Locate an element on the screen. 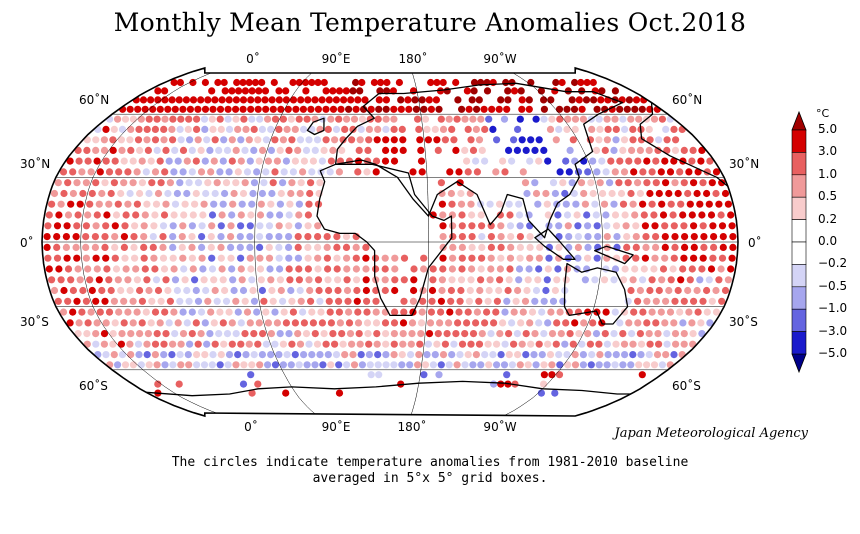 The height and width of the screenshot is (534, 860). lon-label-top-180: 180˚ is located at coordinates (413, 59).